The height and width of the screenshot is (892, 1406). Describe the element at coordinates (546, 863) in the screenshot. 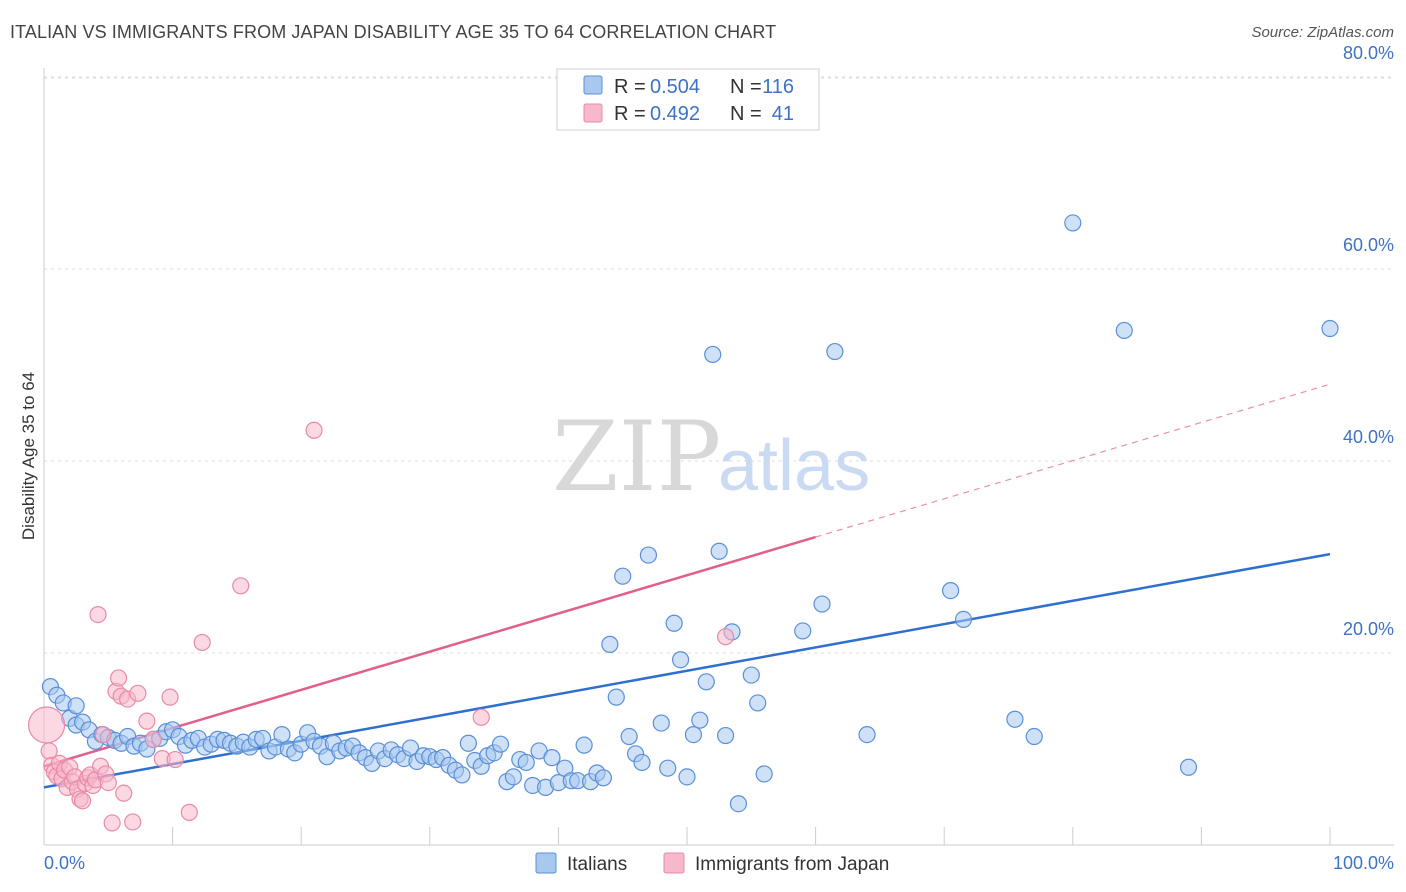

I see `bottom-legend-swatch-italians` at that location.